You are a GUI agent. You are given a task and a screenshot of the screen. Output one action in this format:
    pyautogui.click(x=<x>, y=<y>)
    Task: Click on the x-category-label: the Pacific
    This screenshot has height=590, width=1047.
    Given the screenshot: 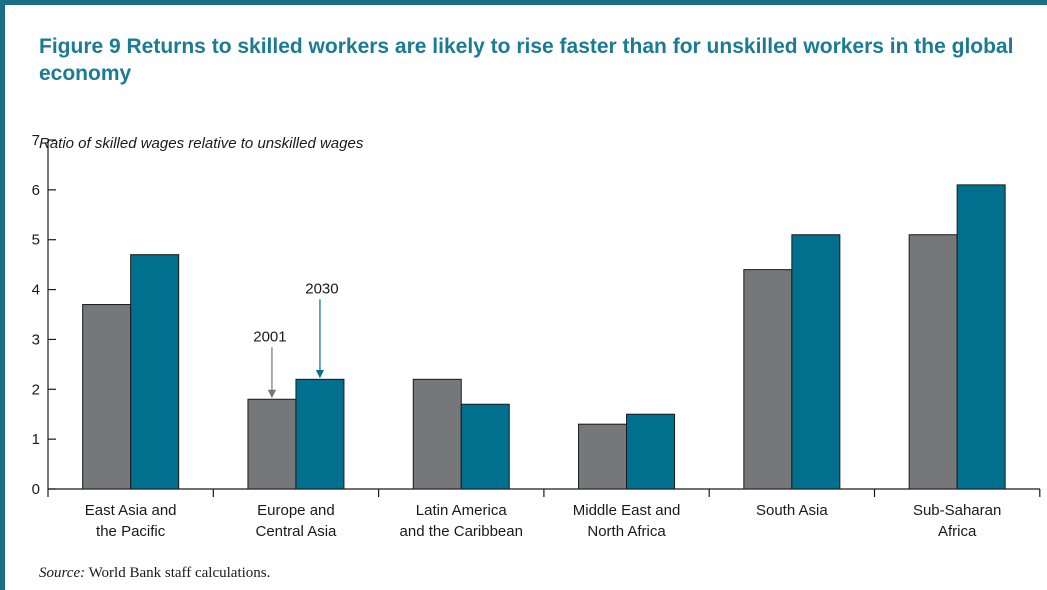 What is the action you would take?
    pyautogui.click(x=131, y=531)
    